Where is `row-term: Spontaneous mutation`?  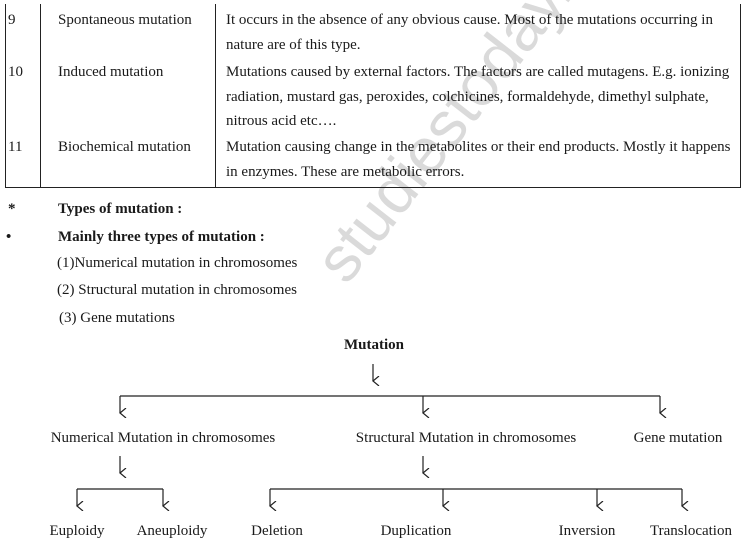
row-term: Spontaneous mutation is located at coordinates (125, 20).